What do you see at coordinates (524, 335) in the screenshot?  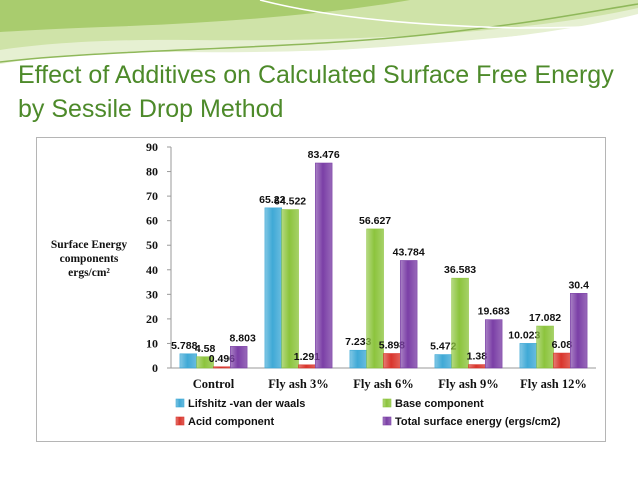 I see `data-label: 10.023` at bounding box center [524, 335].